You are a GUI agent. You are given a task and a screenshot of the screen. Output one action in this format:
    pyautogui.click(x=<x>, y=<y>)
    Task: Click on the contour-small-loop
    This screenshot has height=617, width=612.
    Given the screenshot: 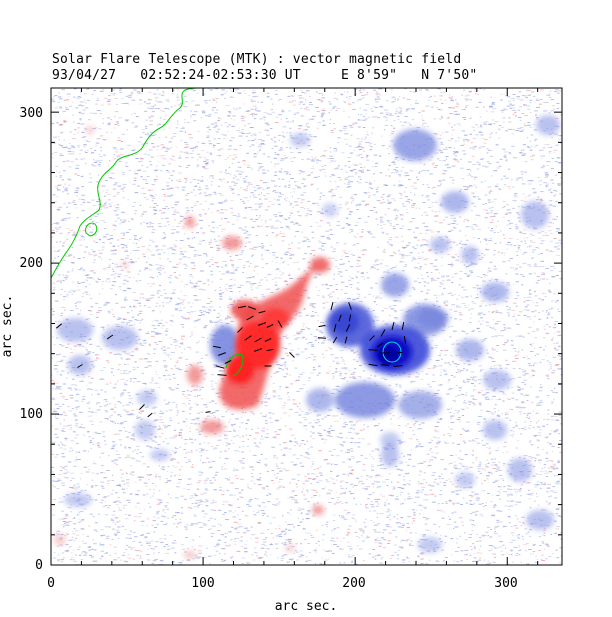 What is the action you would take?
    pyautogui.click(x=91, y=229)
    